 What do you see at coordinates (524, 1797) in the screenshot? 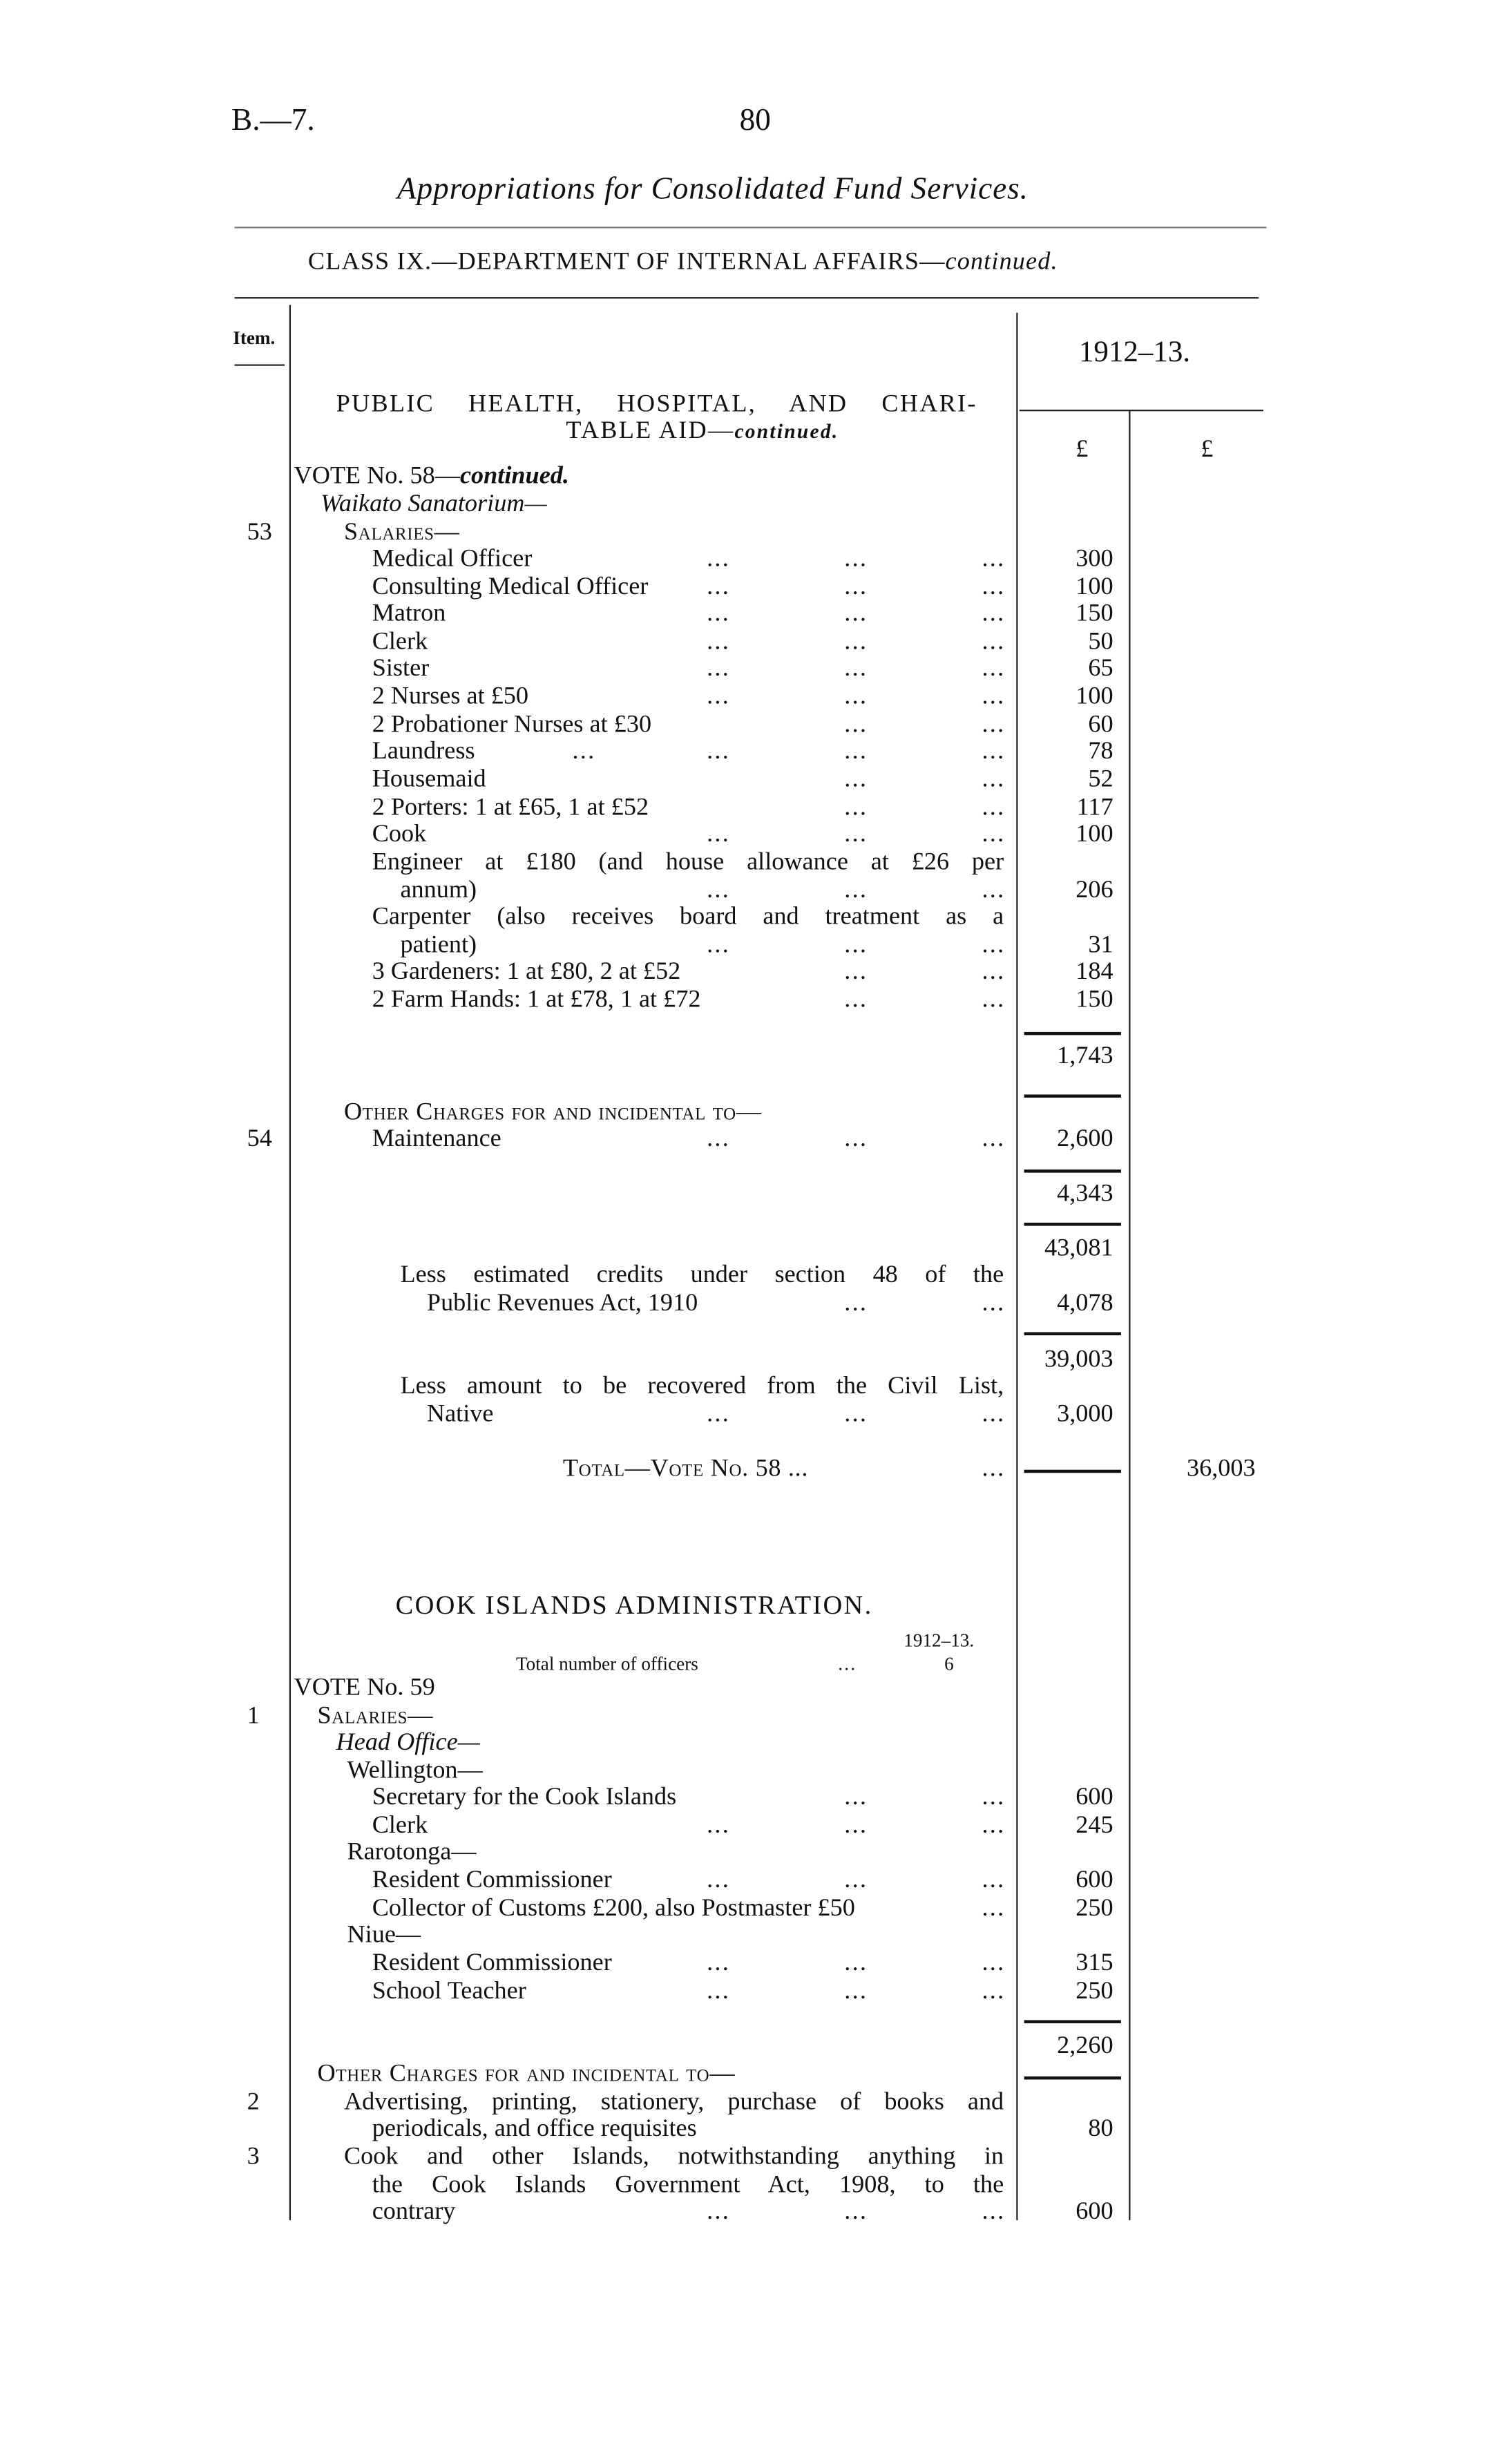
I see `row-label: Secretary for the Cook Islands` at bounding box center [524, 1797].